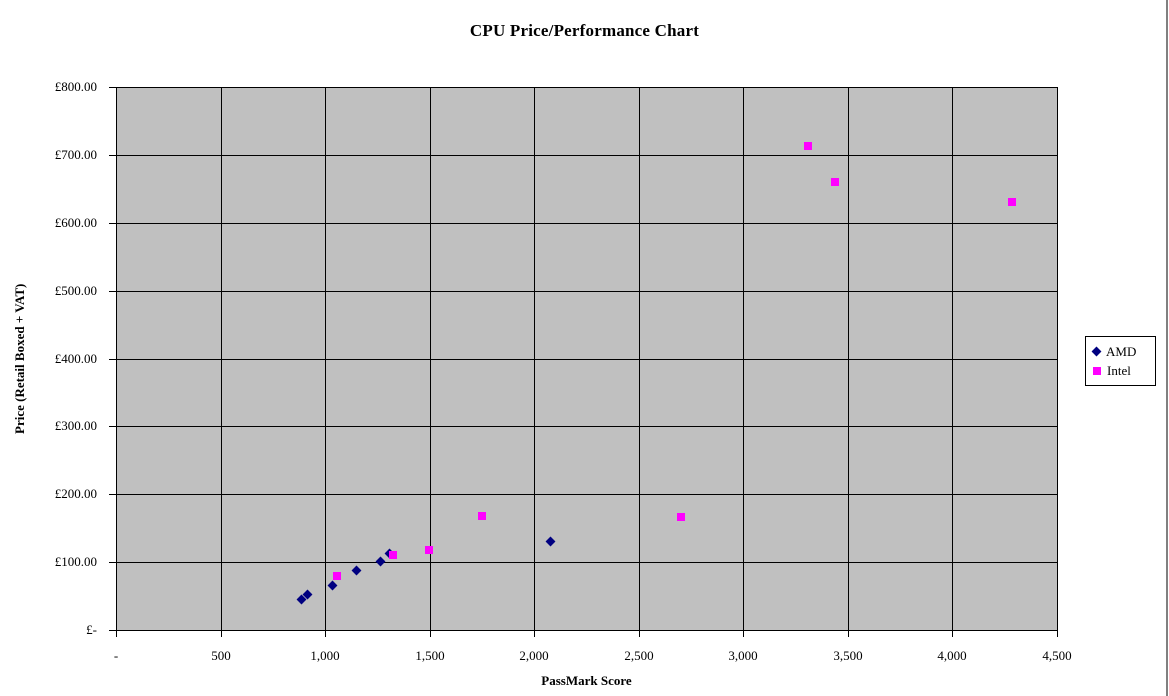 This screenshot has width=1169, height=696. What do you see at coordinates (586, 680) in the screenshot?
I see `x-axis-title: PassMark Score` at bounding box center [586, 680].